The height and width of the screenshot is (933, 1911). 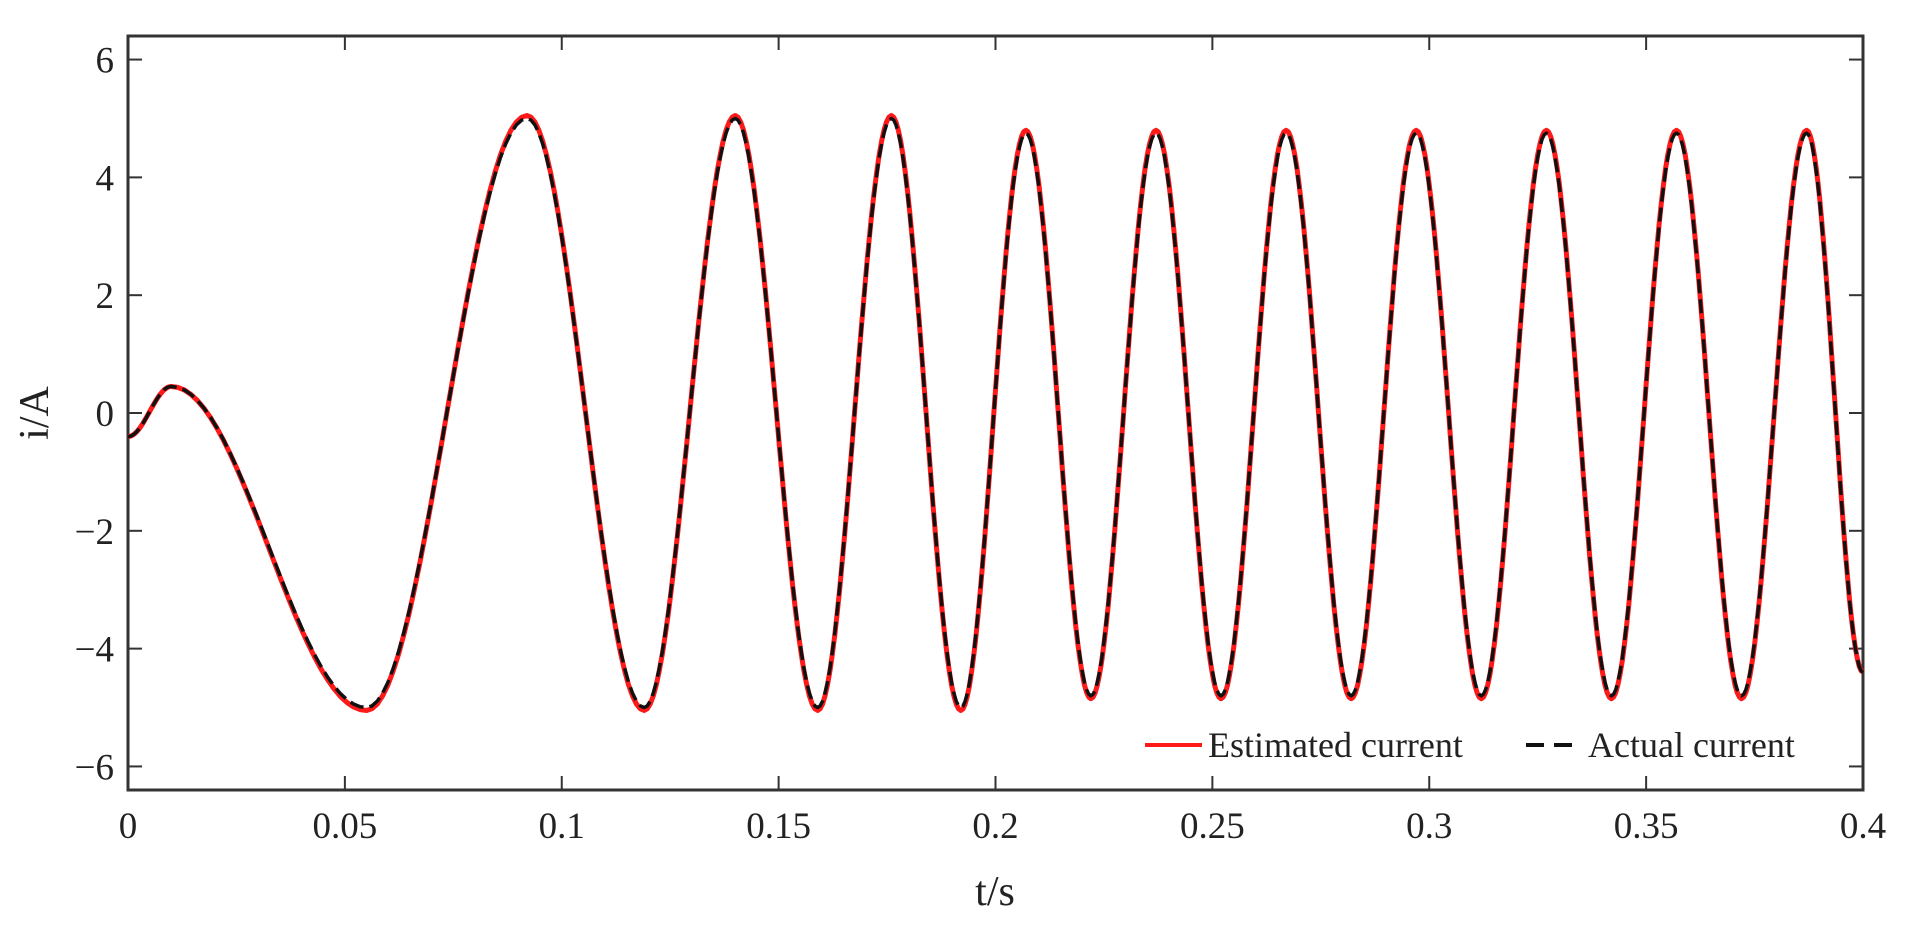 I want to click on x-tick-label: 0.15, so click(x=778, y=826).